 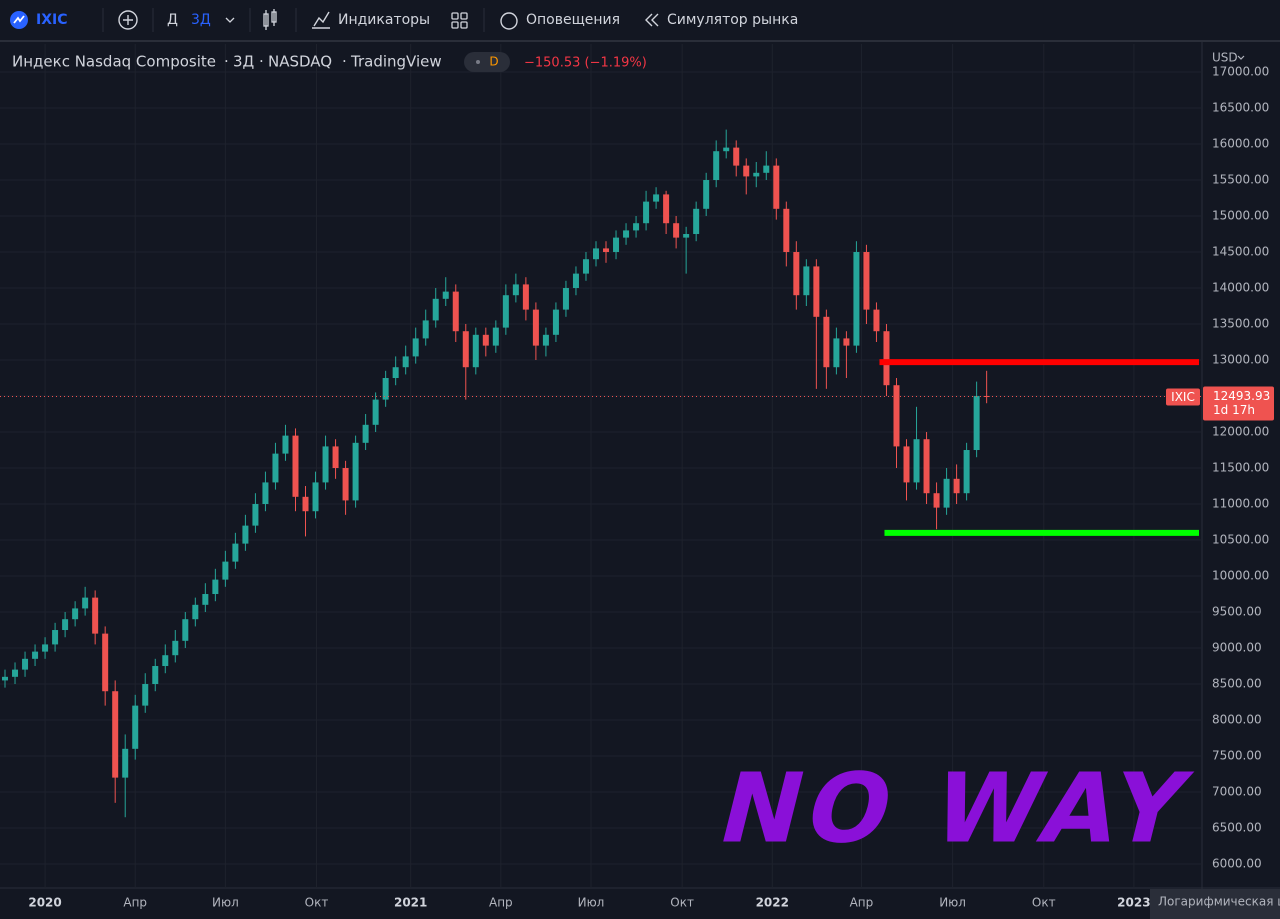 I want to click on y-tick-label: 7000.00, so click(x=1237, y=792).